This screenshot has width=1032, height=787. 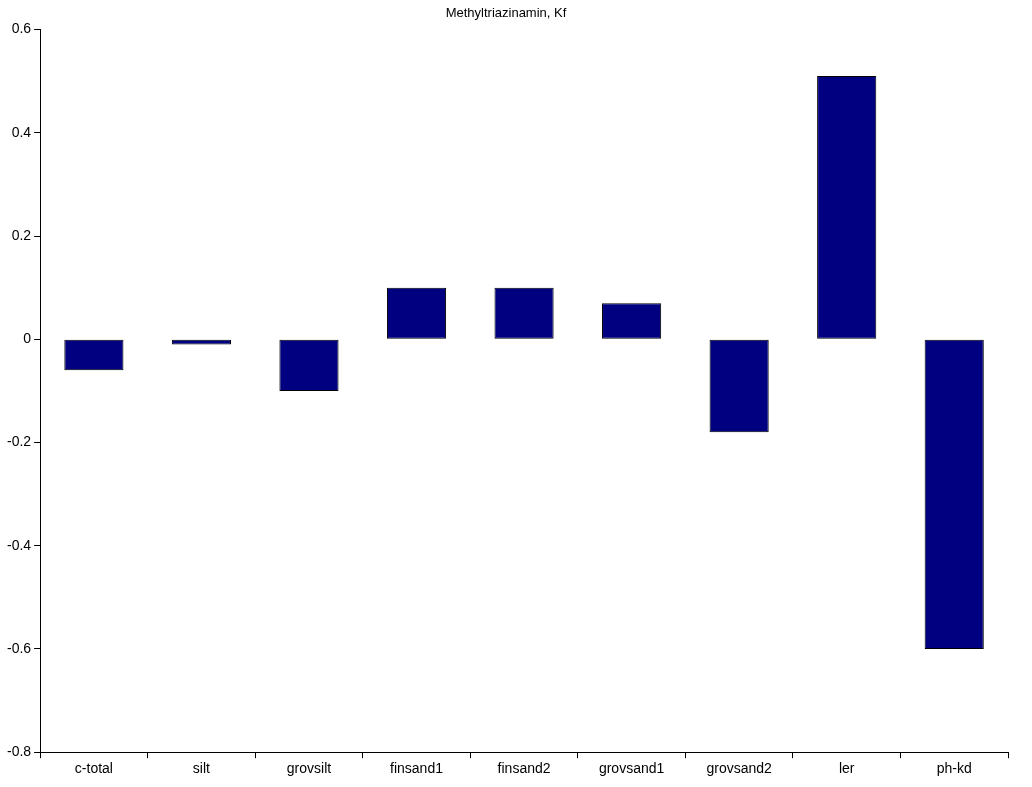 I want to click on y-tick-label: 0.2, so click(x=21, y=234).